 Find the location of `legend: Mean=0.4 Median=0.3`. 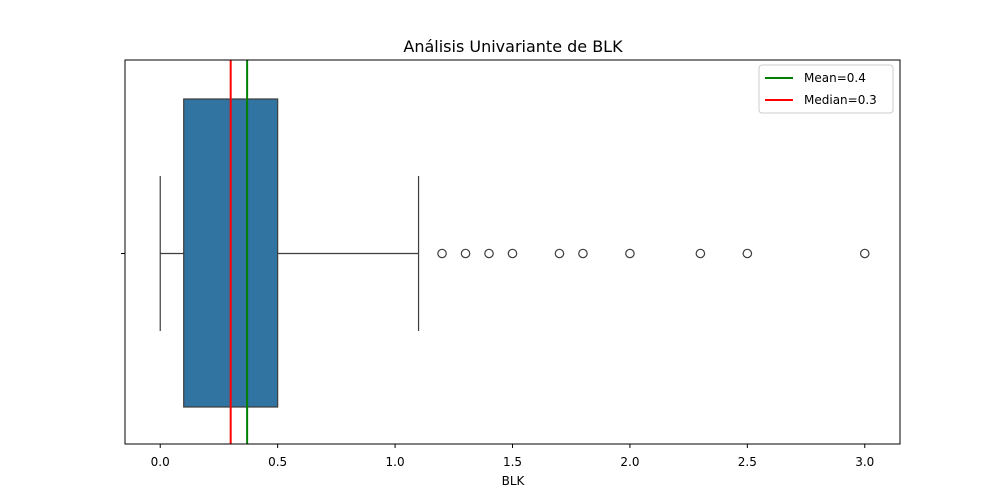

legend: Mean=0.4 Median=0.3 is located at coordinates (826, 89).